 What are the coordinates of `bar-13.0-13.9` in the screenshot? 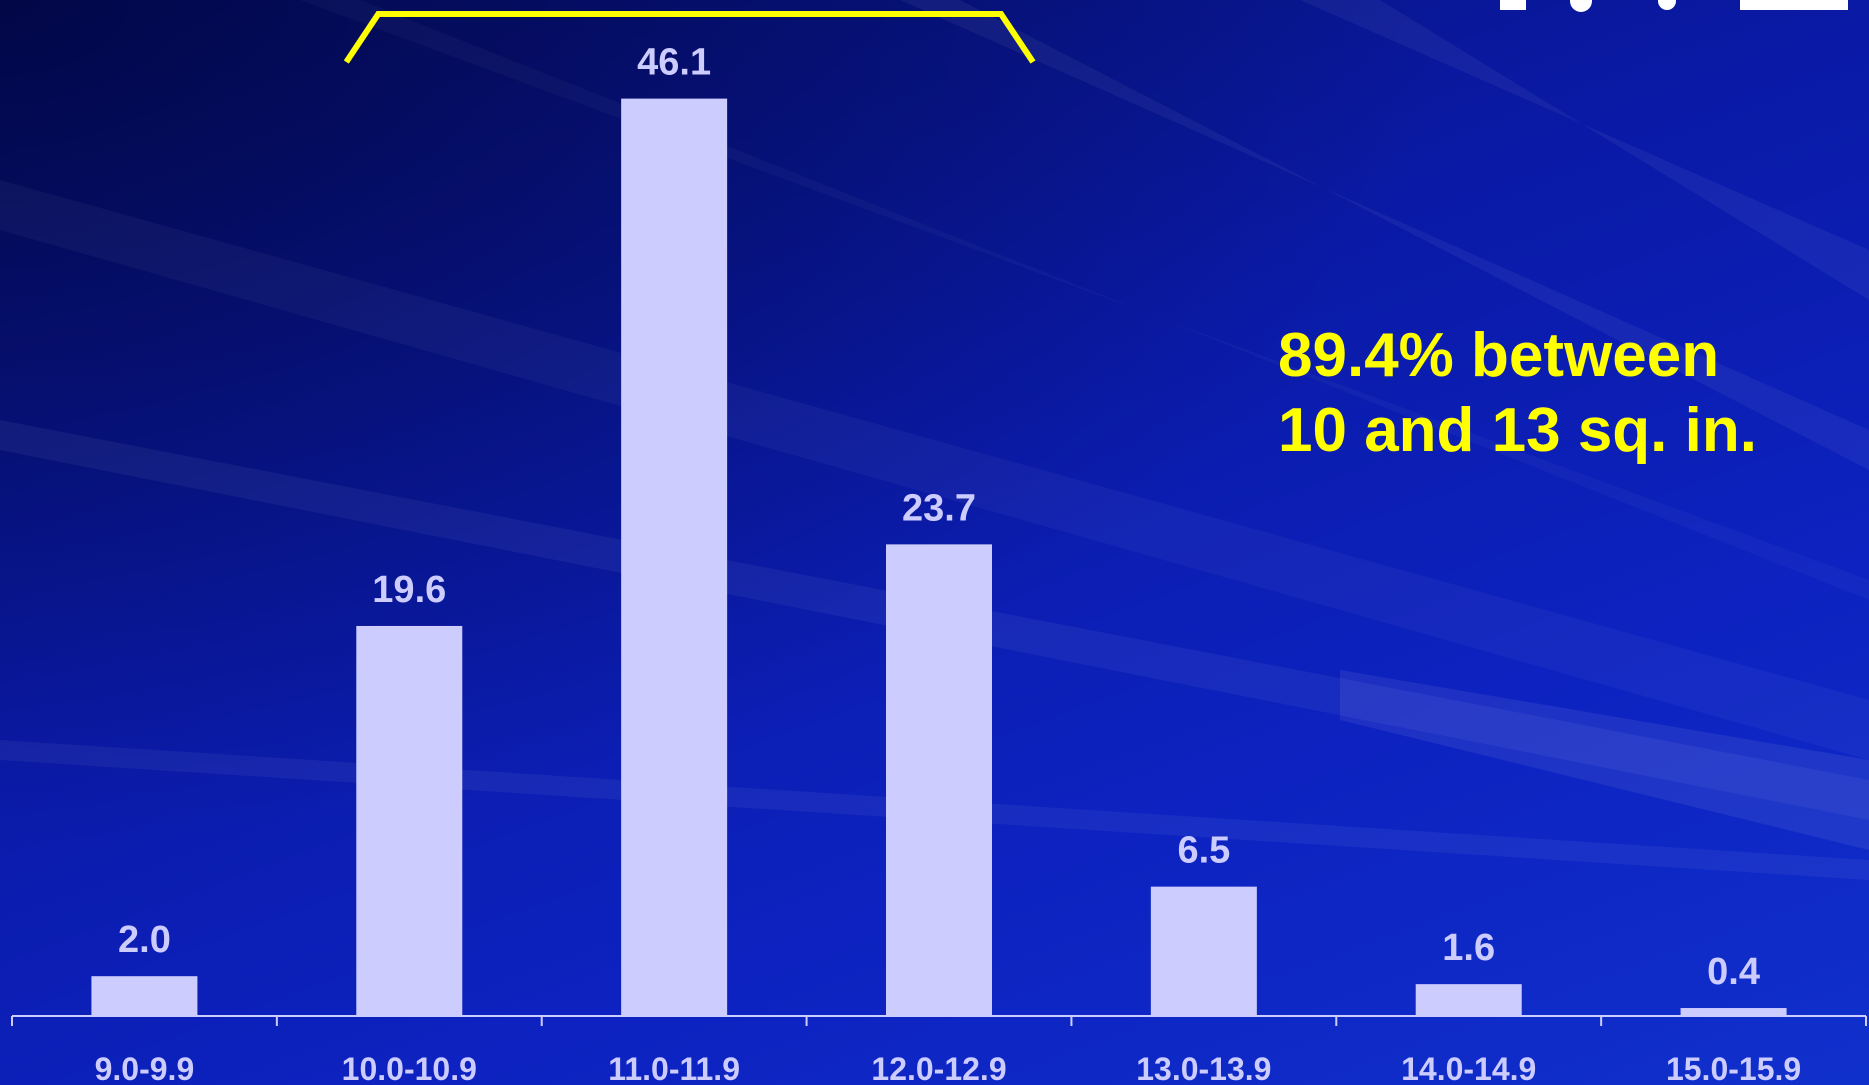 It's located at (1203, 951).